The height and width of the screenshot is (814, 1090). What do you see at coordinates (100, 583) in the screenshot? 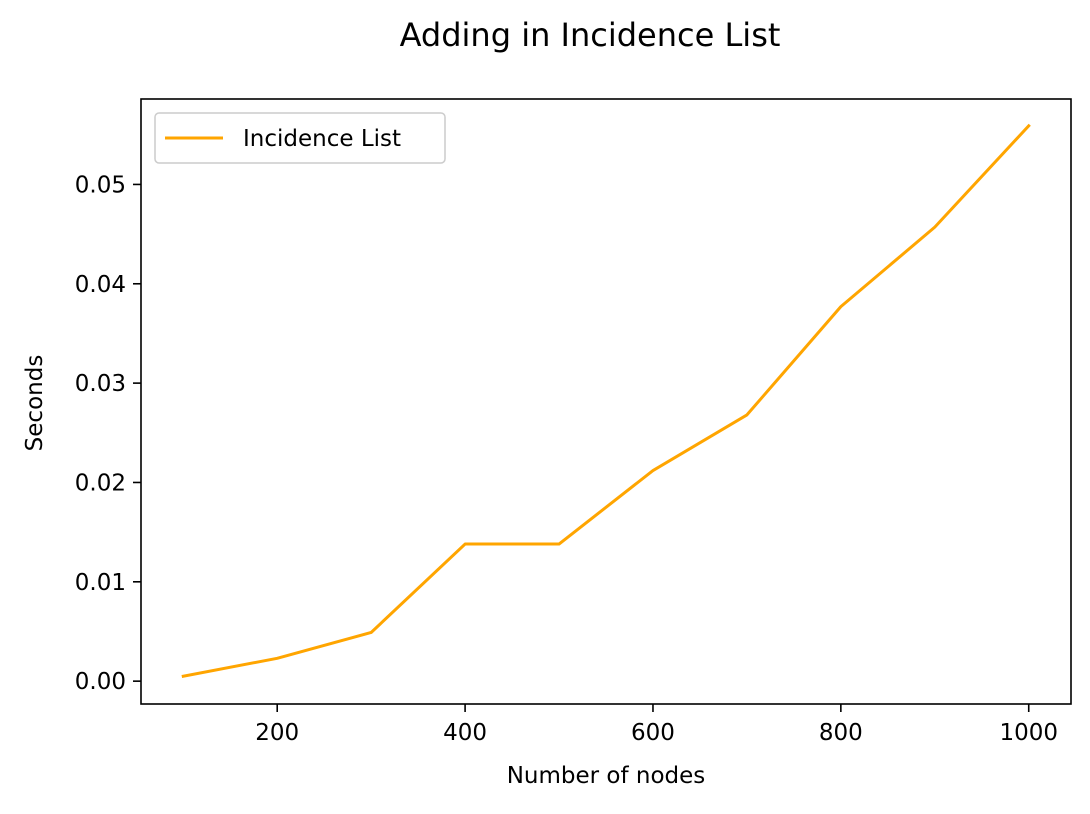
I see `y-tick-label: 0.01` at bounding box center [100, 583].